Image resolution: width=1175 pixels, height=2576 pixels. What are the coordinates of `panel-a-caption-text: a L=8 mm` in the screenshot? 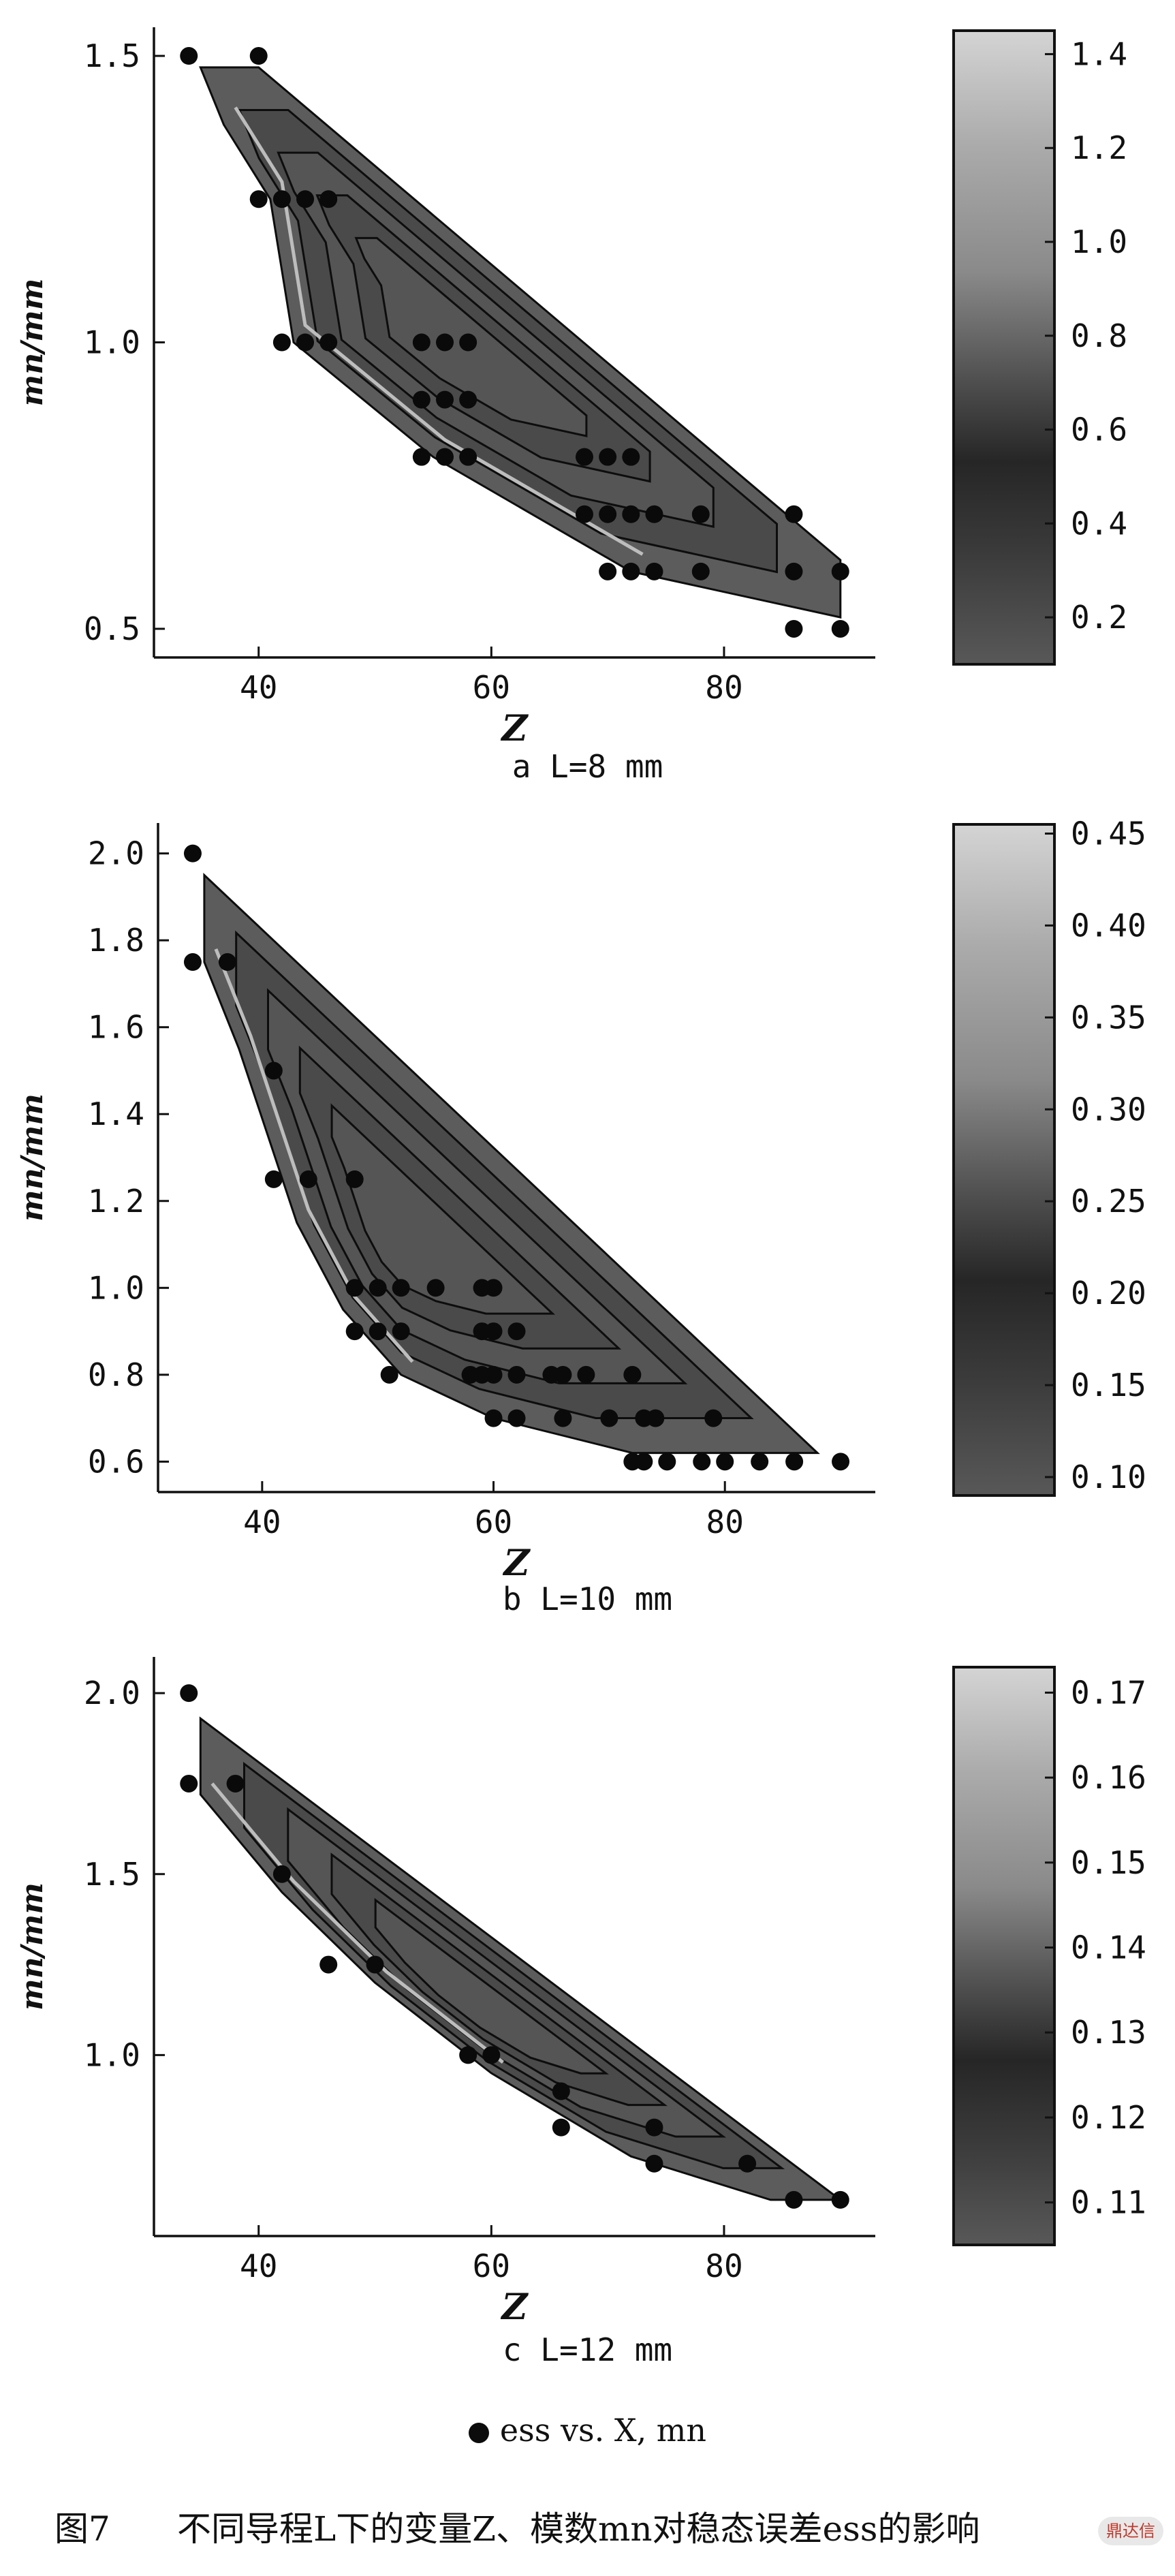 It's located at (587, 766).